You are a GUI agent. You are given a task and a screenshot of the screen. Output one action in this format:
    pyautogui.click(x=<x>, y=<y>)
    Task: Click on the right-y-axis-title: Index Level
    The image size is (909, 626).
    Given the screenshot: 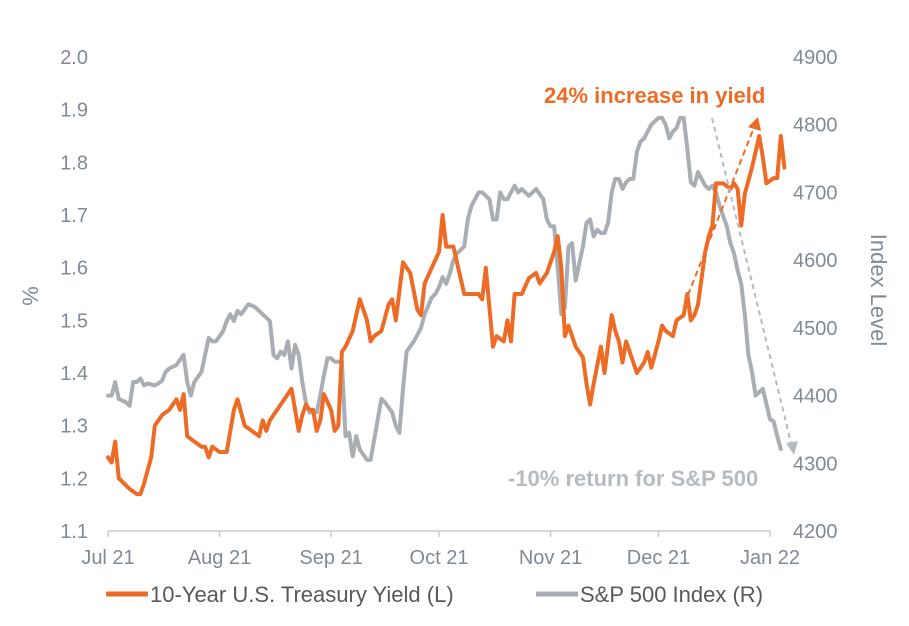 What is the action you would take?
    pyautogui.click(x=878, y=290)
    